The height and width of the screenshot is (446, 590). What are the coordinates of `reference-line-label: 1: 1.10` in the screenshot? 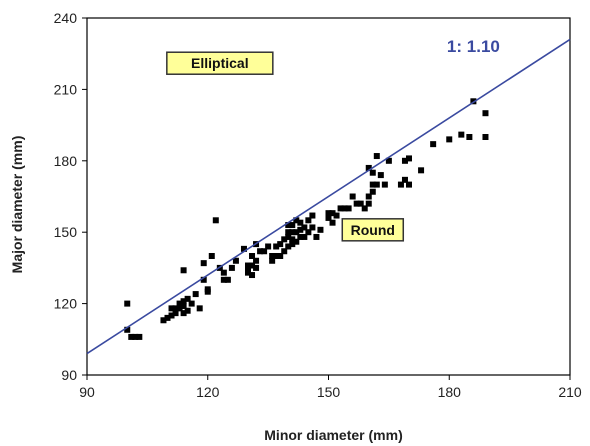 It's located at (473, 46).